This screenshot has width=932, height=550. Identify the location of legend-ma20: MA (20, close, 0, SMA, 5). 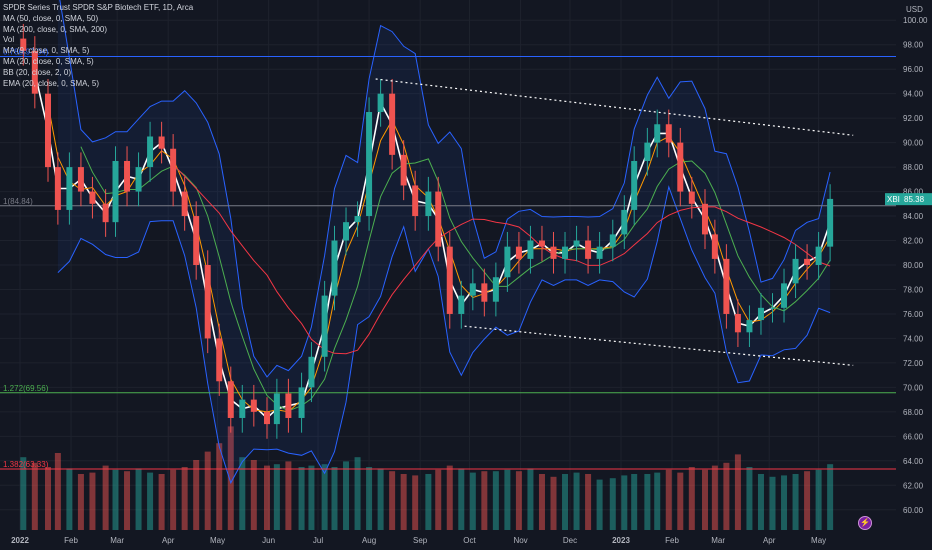
(48, 61).